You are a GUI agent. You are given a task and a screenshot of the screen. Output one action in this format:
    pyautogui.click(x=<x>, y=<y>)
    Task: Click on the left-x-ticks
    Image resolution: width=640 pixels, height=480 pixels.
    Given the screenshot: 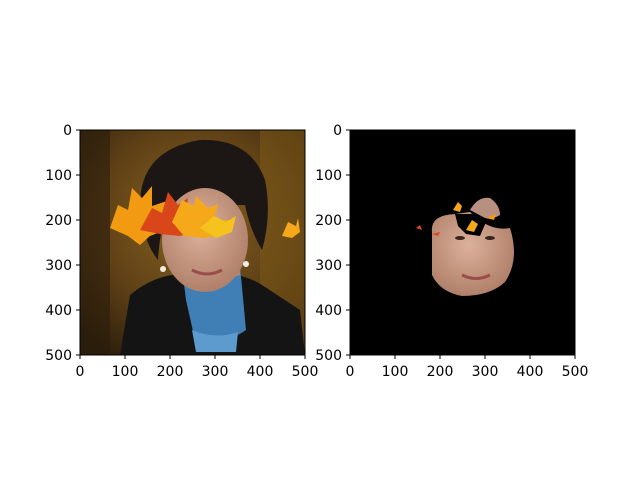 What is the action you would take?
    pyautogui.click(x=192, y=357)
    